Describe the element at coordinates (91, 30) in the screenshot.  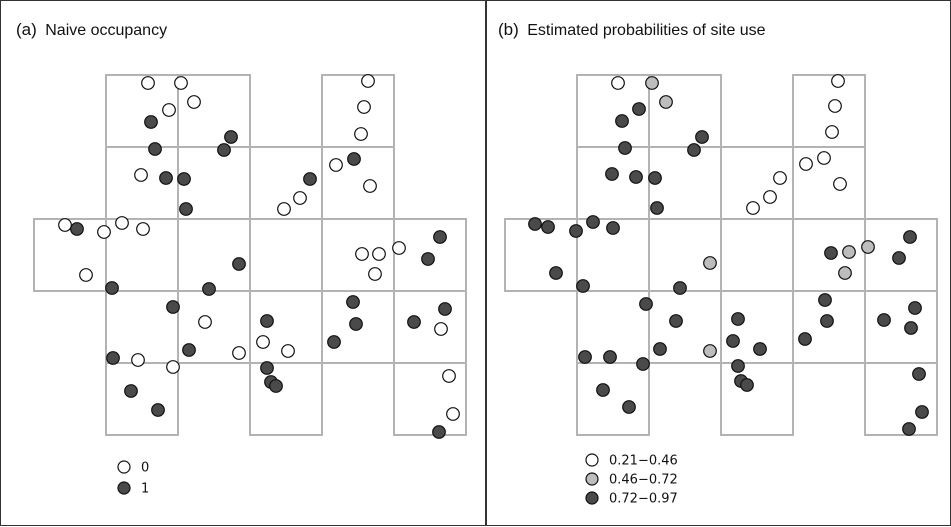
I see `panel-a-title: (a) Naive occupancy` at that location.